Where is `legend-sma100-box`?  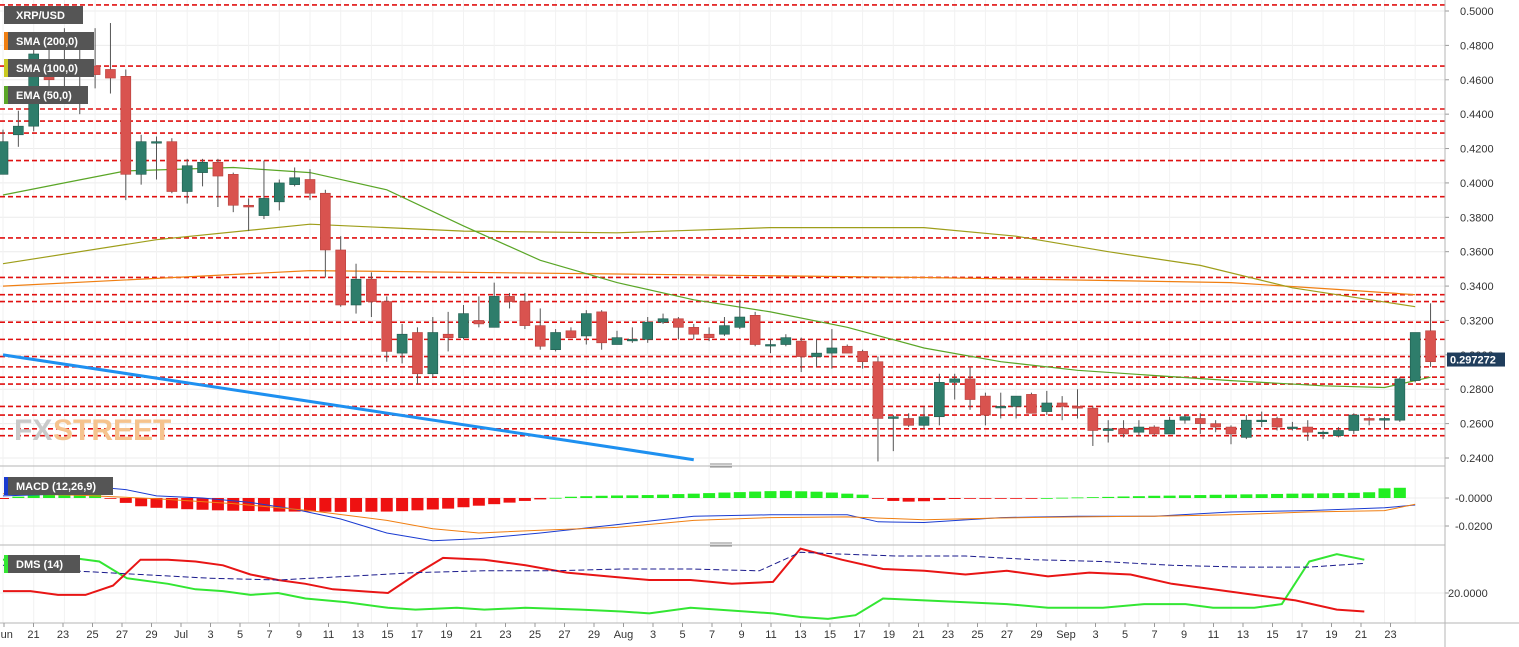
legend-sma100-box is located at coordinates (49, 68).